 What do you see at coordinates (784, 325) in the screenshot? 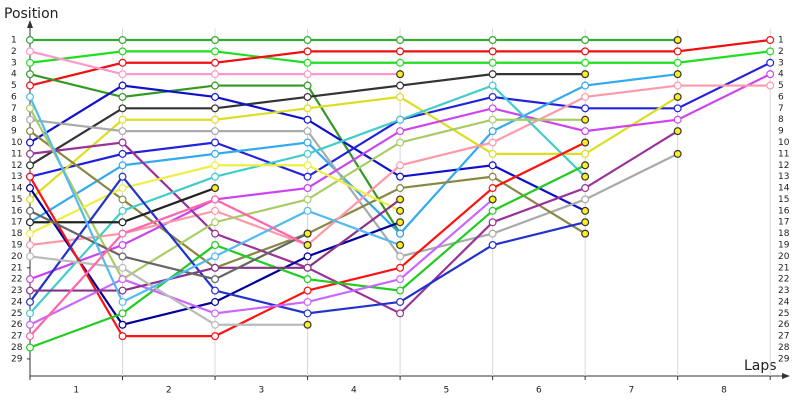
I see `y-tick-label-right: 26` at bounding box center [784, 325].